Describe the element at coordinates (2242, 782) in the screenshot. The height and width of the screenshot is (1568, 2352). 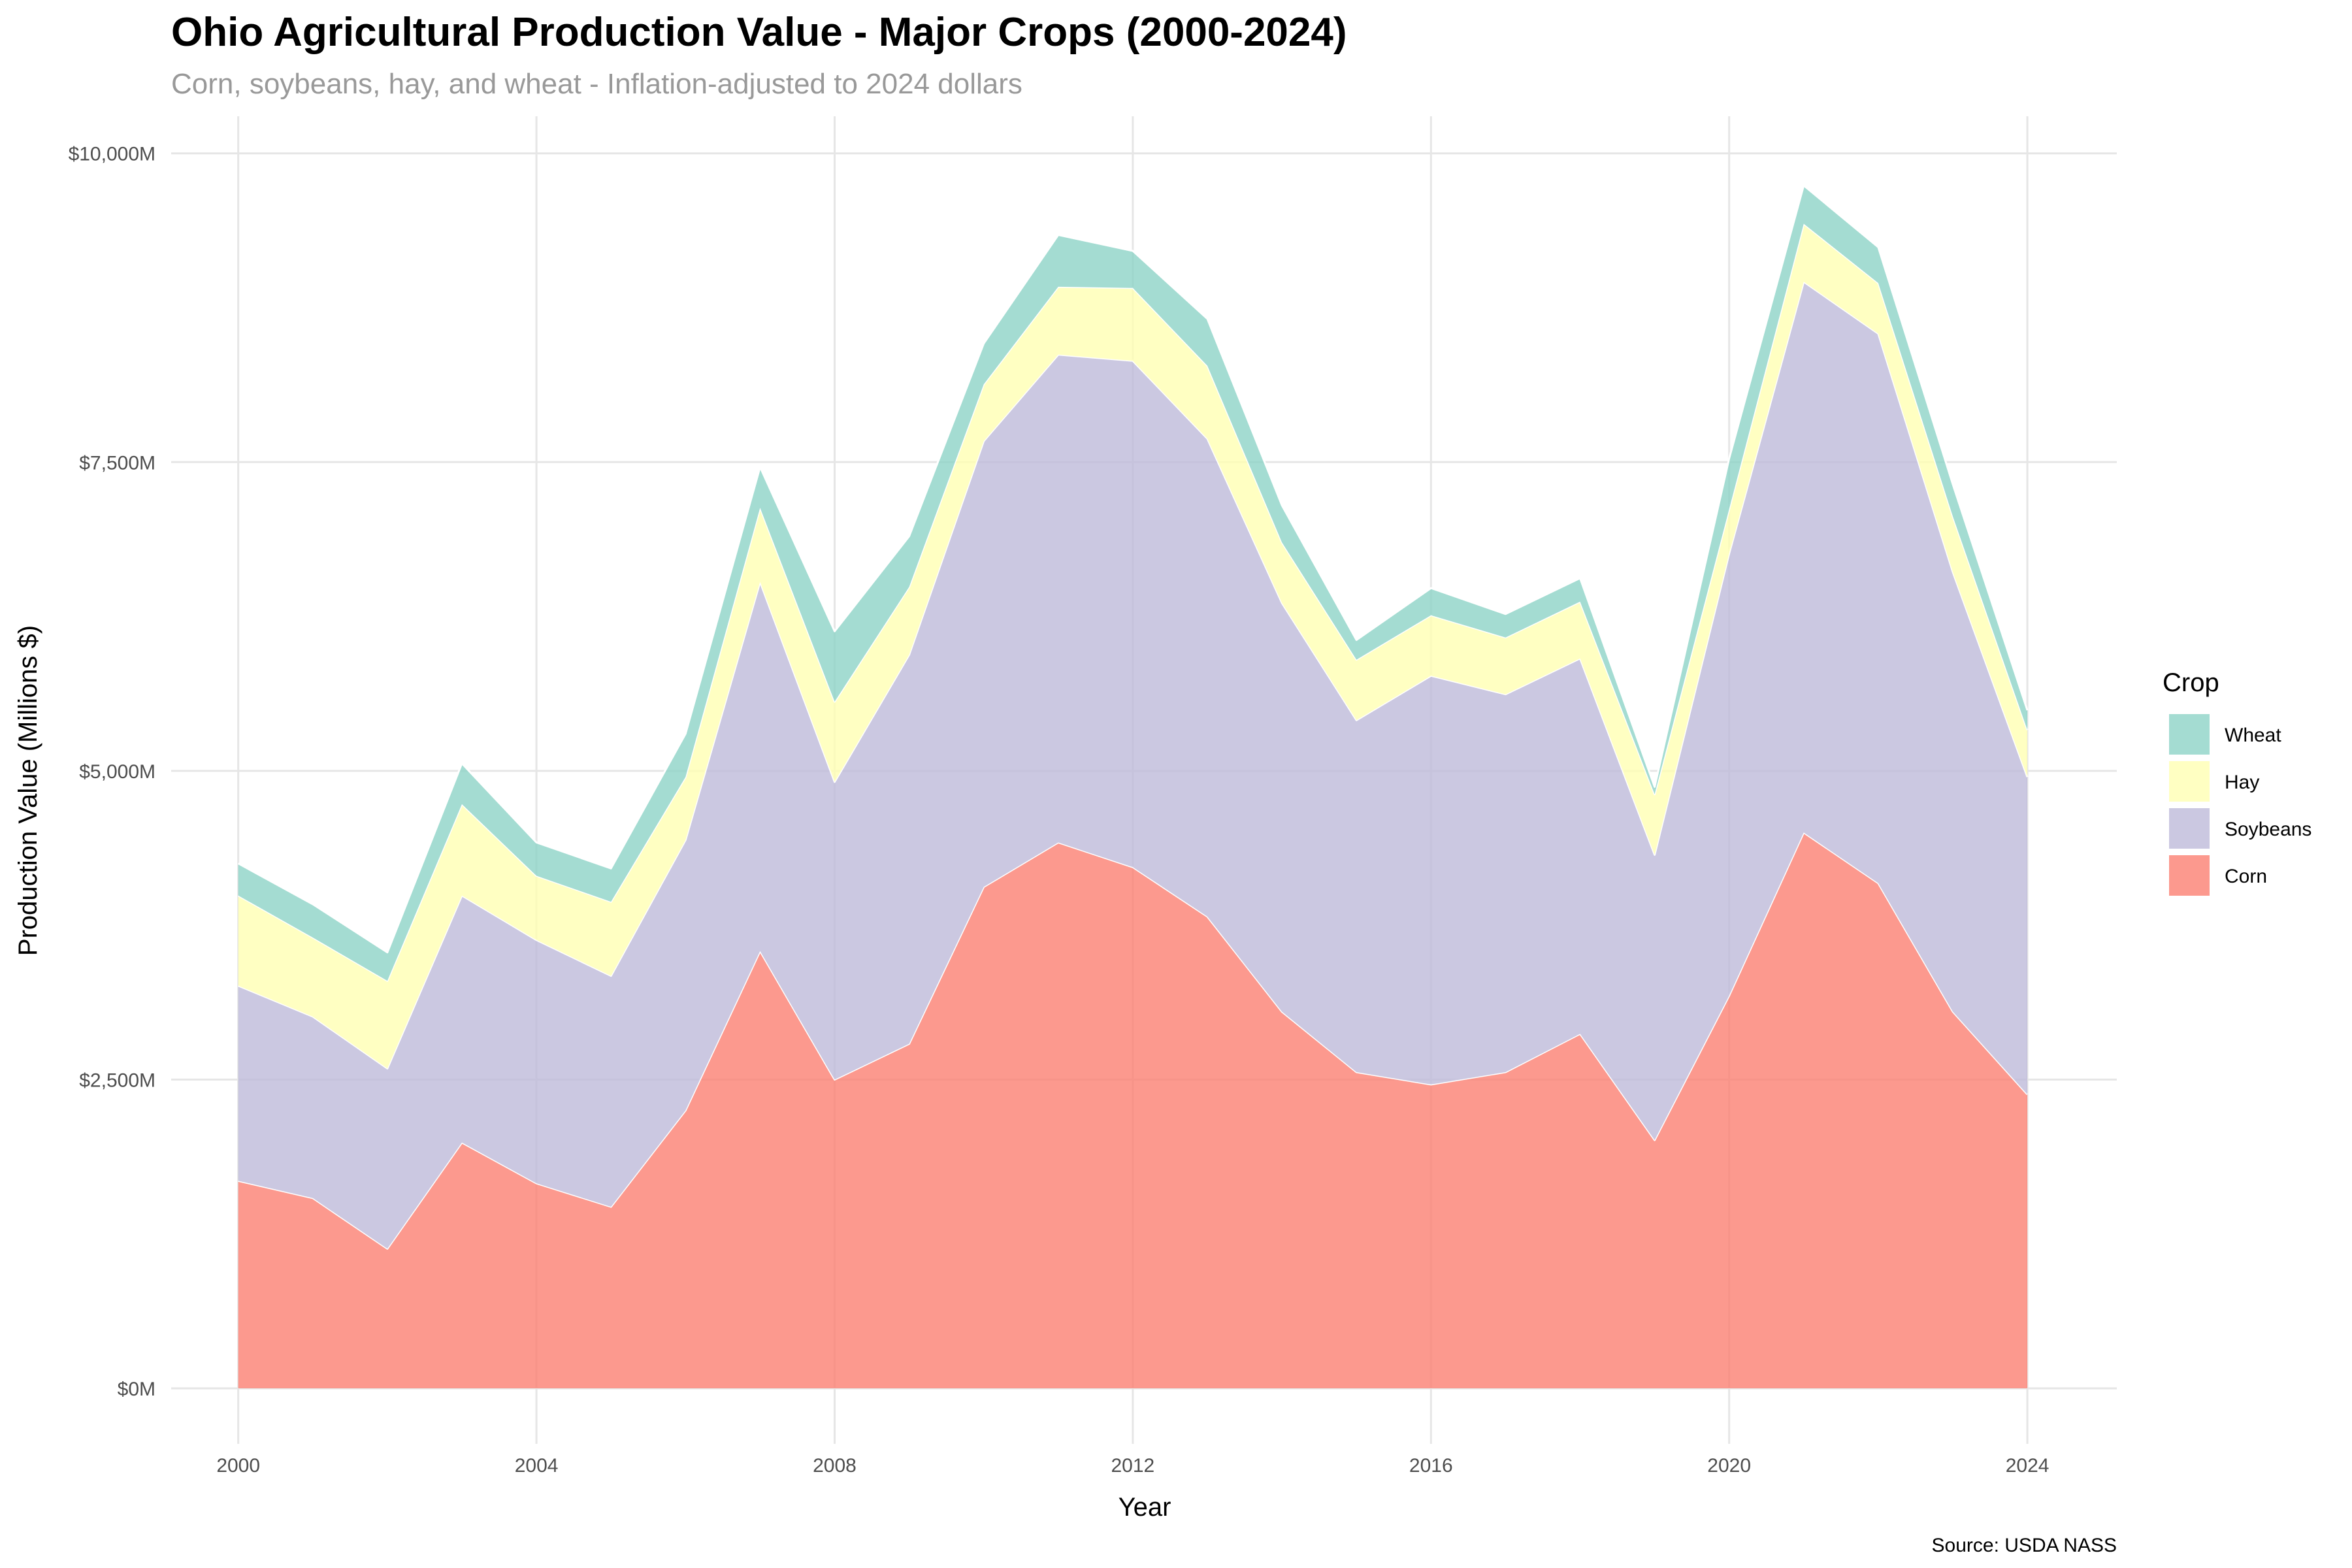
I see `legend-label-hay: Hay` at that location.